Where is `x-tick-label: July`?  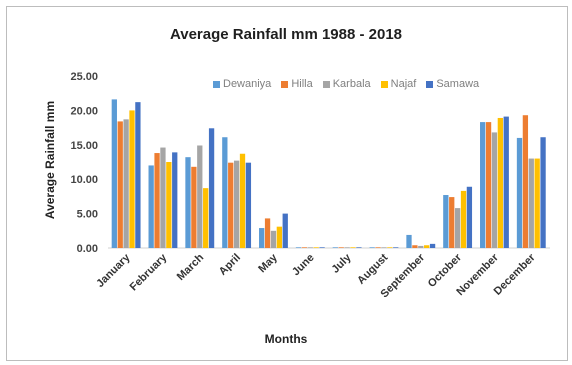 x-tick-label: July is located at coordinates (341, 263).